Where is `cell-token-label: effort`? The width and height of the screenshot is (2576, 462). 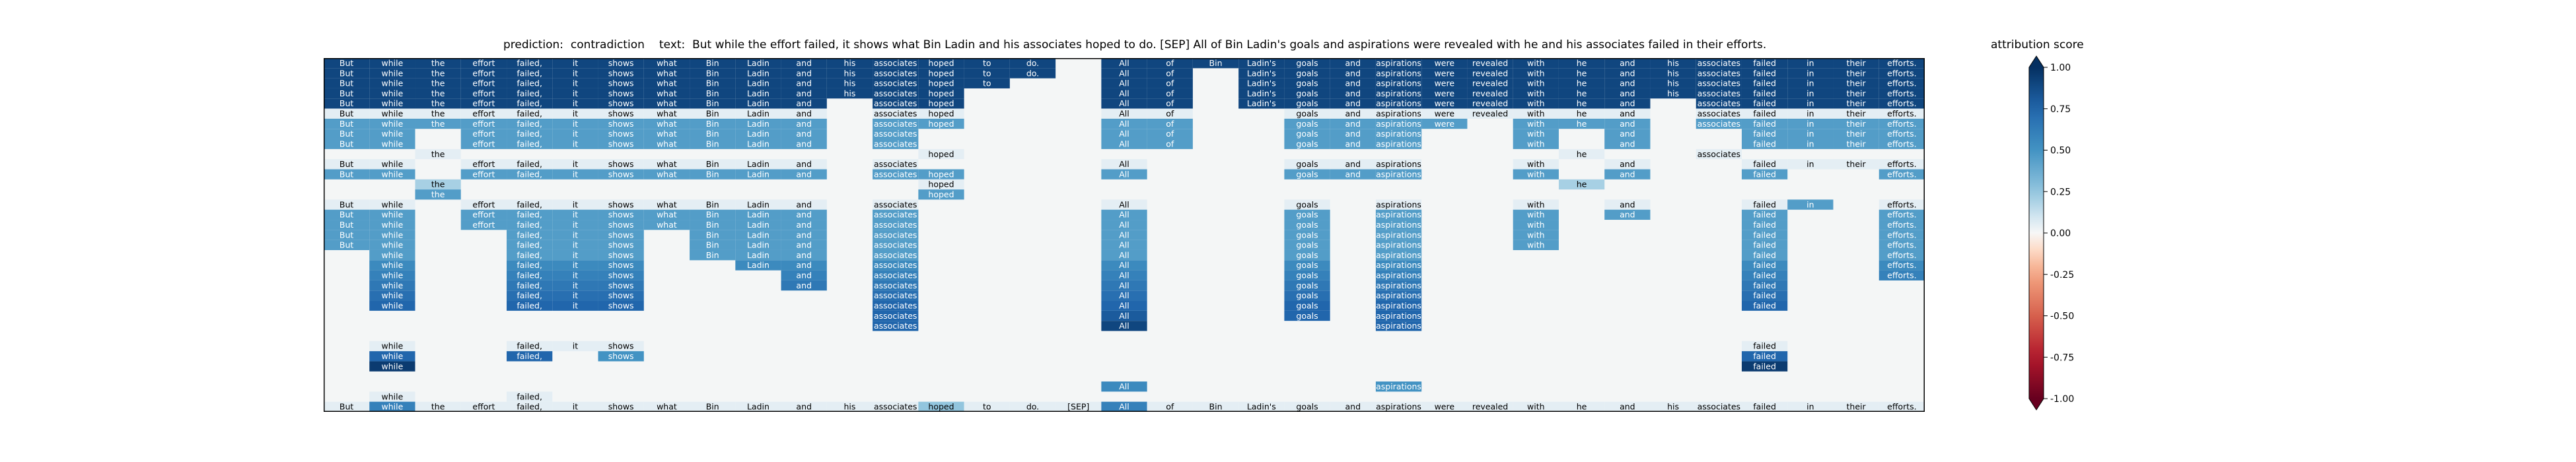
cell-token-label: effort is located at coordinates (483, 124).